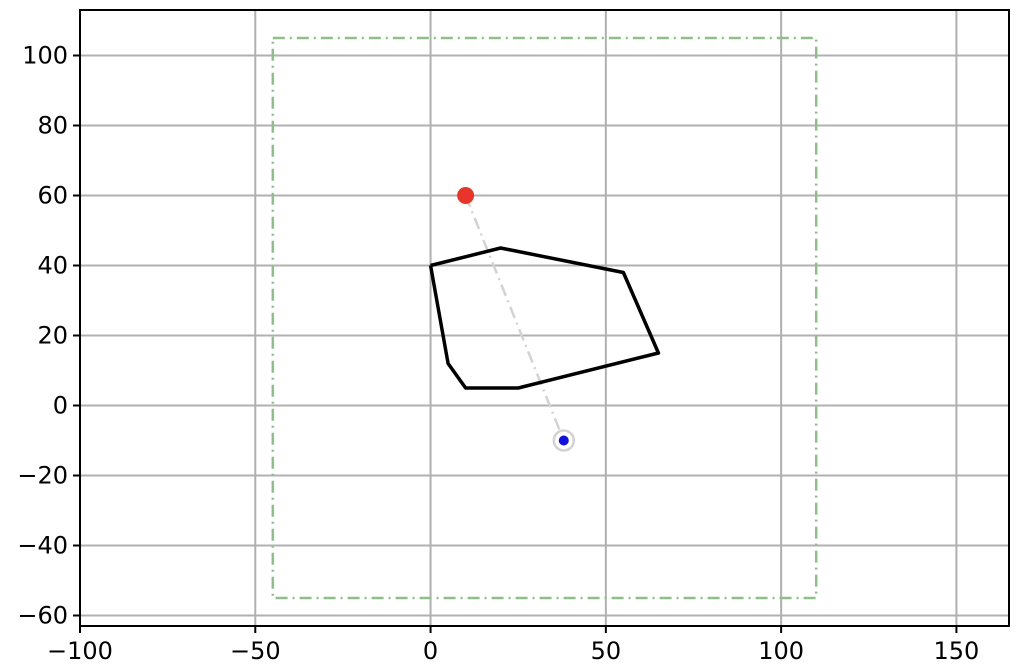  I want to click on y-tick-label: 60, so click(52, 196).